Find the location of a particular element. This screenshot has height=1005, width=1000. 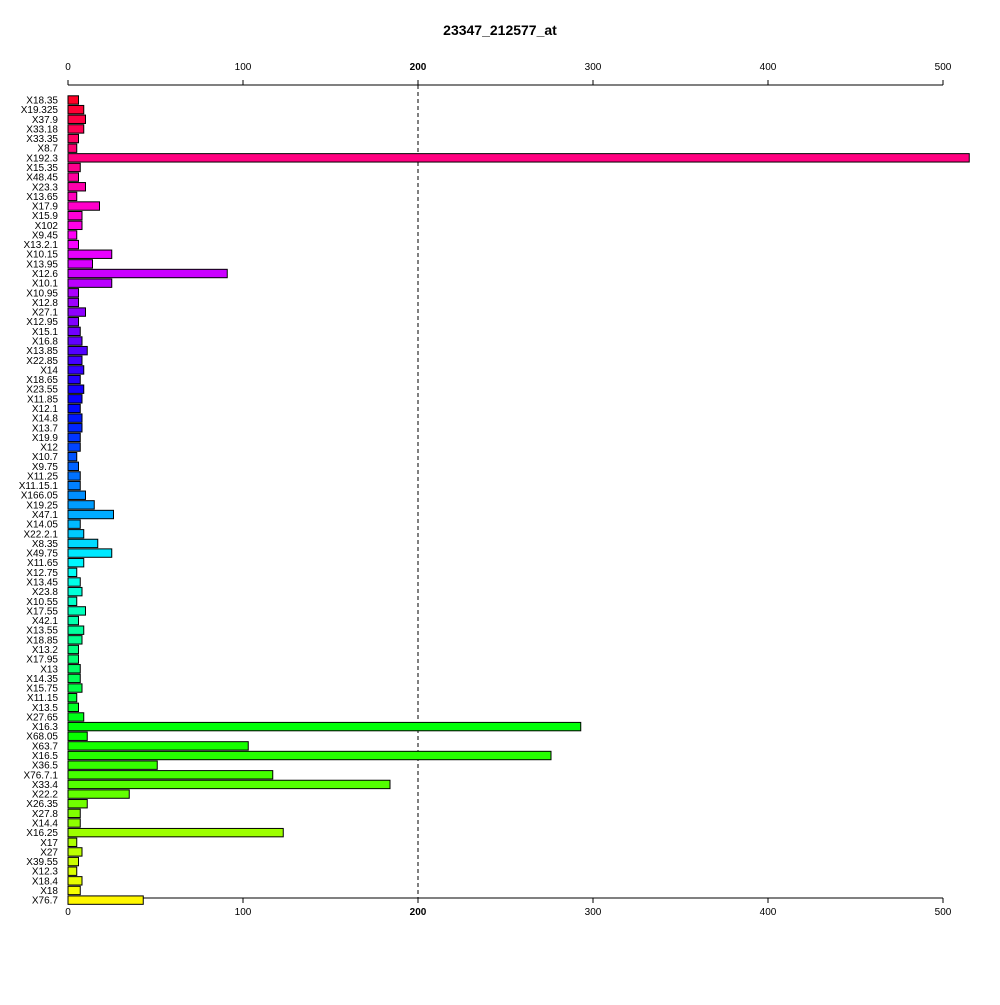

category-label: X27 is located at coordinates (49, 852).